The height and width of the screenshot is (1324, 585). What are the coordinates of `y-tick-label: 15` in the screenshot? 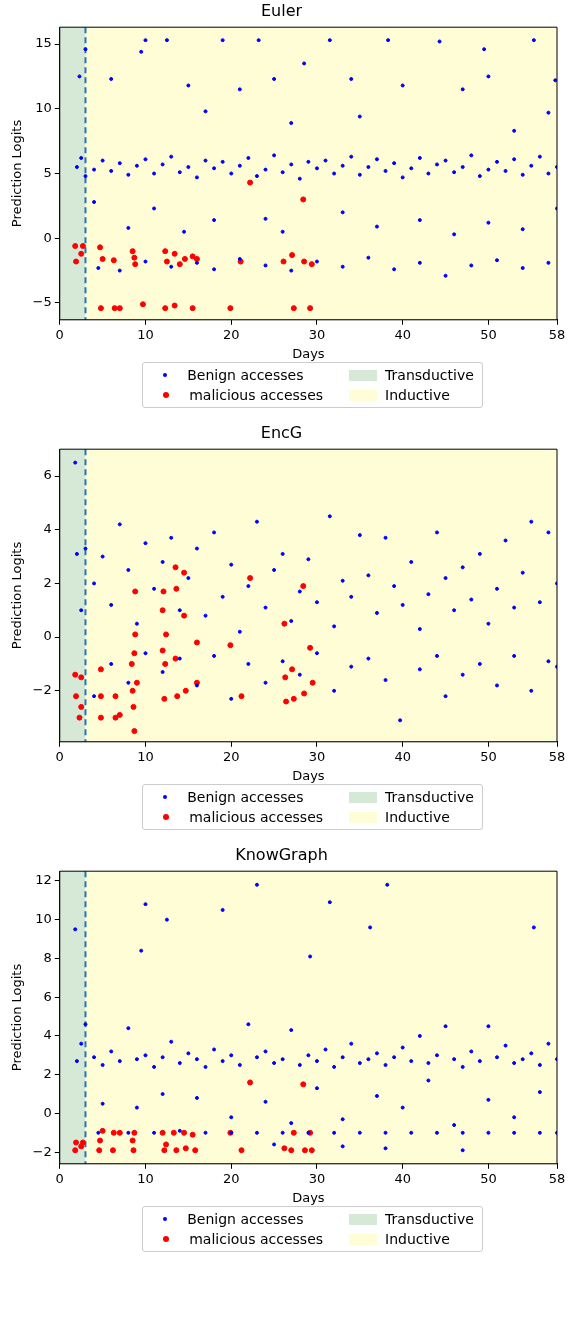 It's located at (43, 43).